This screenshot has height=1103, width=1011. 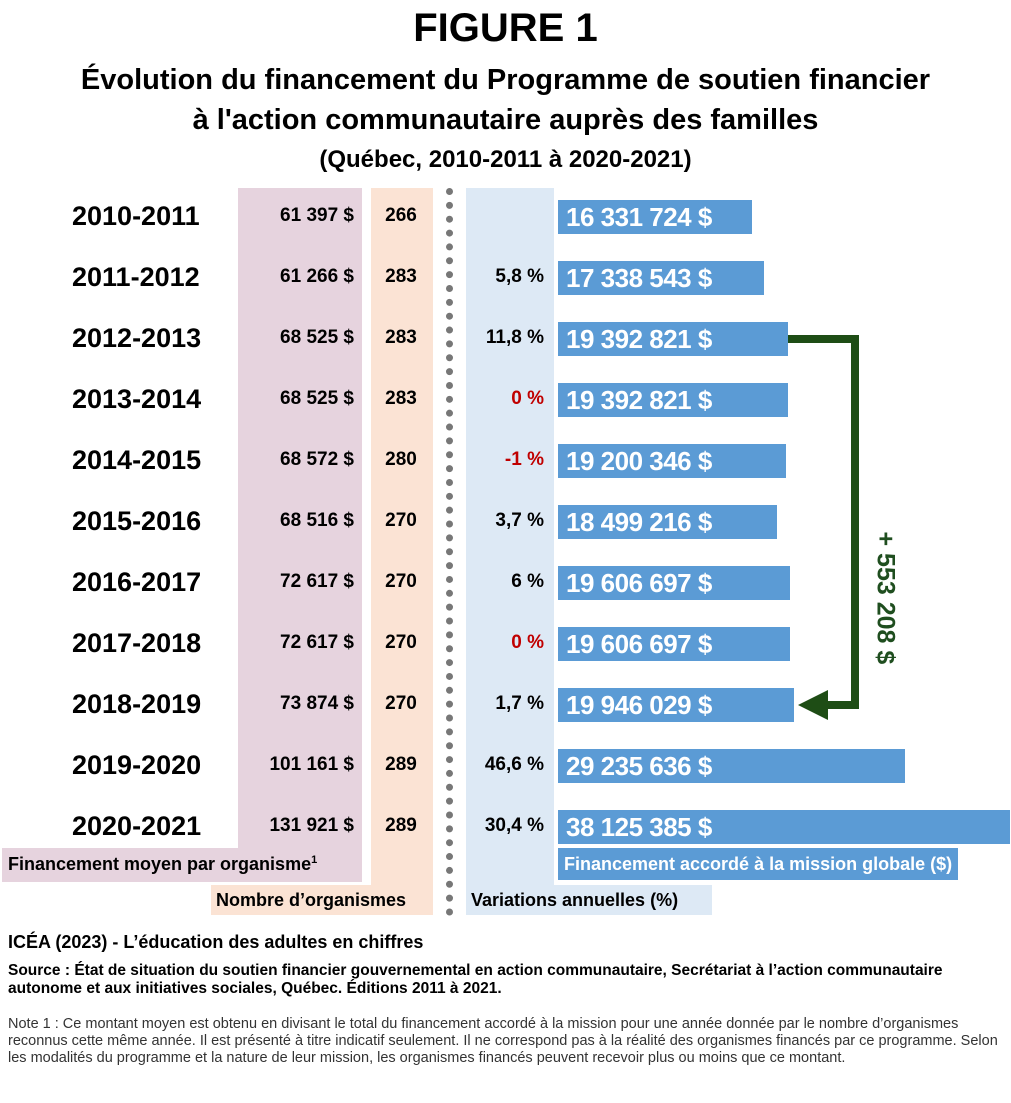 What do you see at coordinates (137, 826) in the screenshot?
I see `year-label: 2020-2021` at bounding box center [137, 826].